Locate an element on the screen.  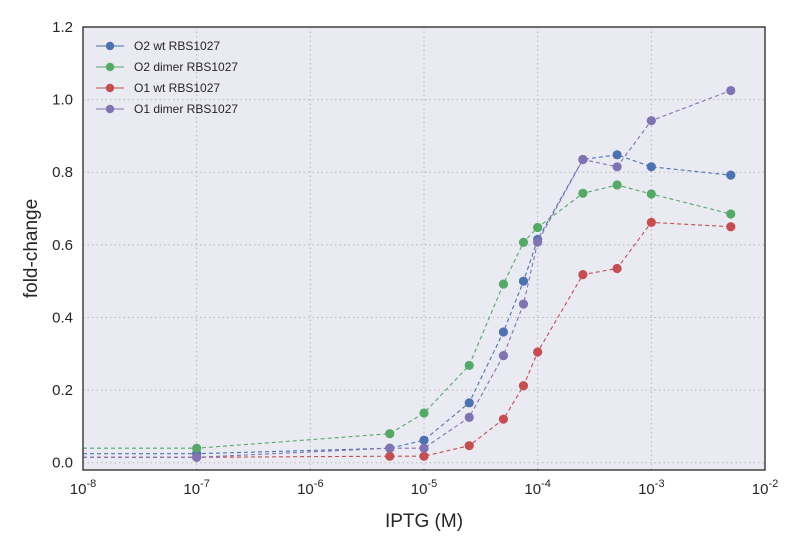
legend-item: O2 wt RBS1027 is located at coordinates (158, 46).